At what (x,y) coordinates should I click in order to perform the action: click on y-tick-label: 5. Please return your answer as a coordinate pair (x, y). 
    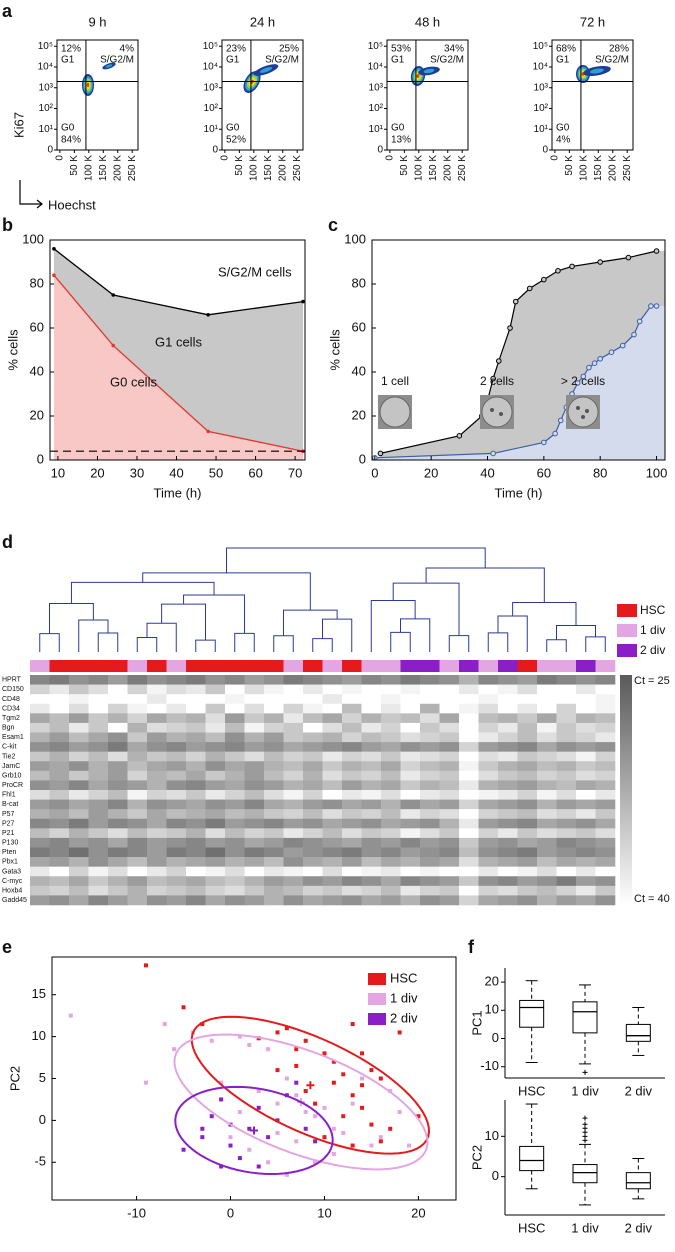
    Looking at the image, I should click on (42, 1077).